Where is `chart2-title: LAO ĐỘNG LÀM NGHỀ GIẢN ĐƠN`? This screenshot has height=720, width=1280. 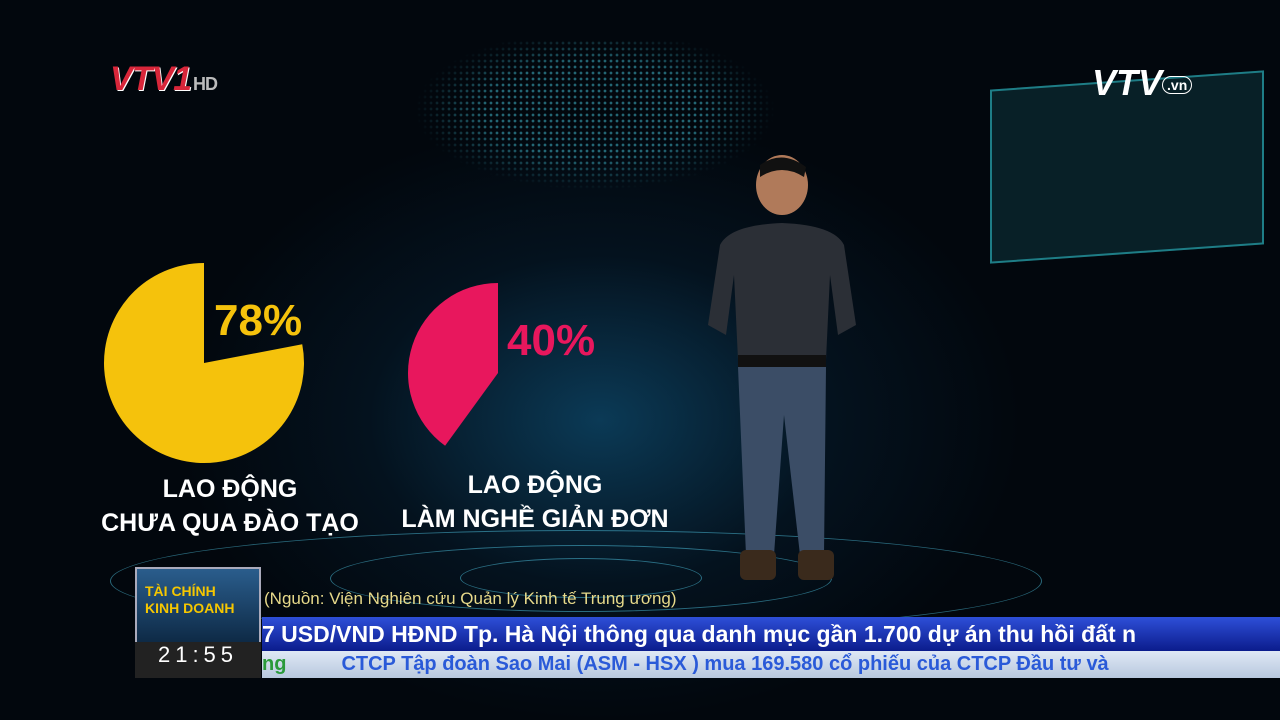
chart2-title: LAO ĐỘNG LÀM NGHỀ GIẢN ĐƠN is located at coordinates (535, 502).